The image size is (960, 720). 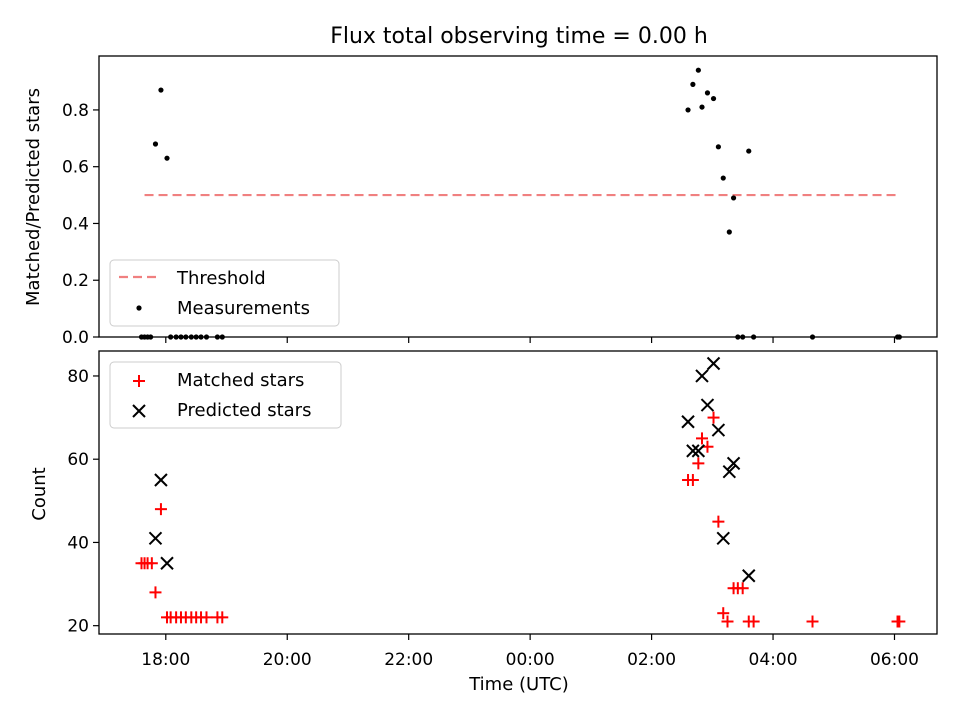 I want to click on count-y-label: Count, so click(x=39, y=493).